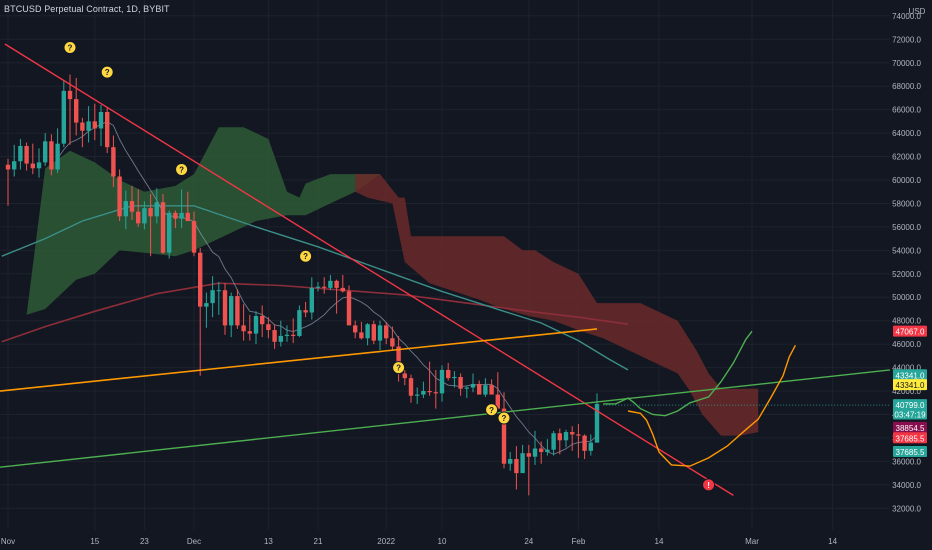  What do you see at coordinates (299, 360) in the screenshot?
I see `trendline-orange` at bounding box center [299, 360].